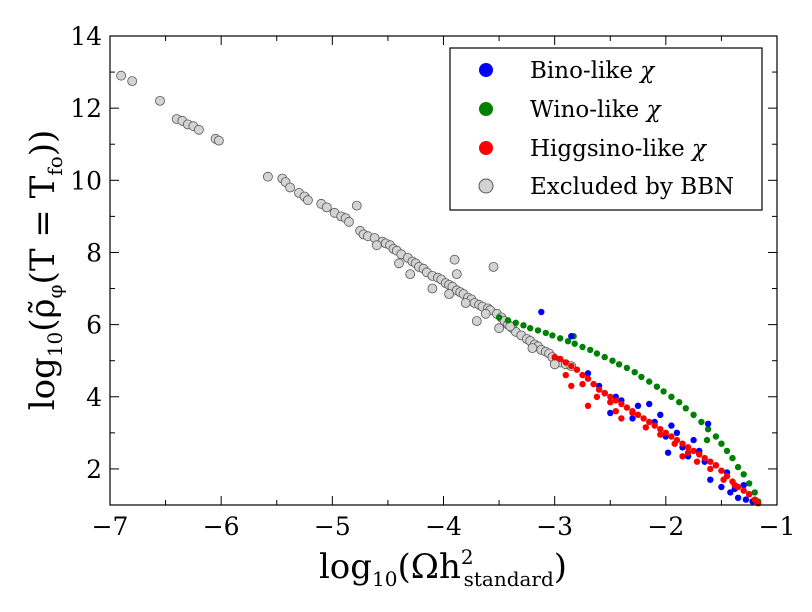  What do you see at coordinates (443, 526) in the screenshot?
I see `x-tick-label: −4` at bounding box center [443, 526].